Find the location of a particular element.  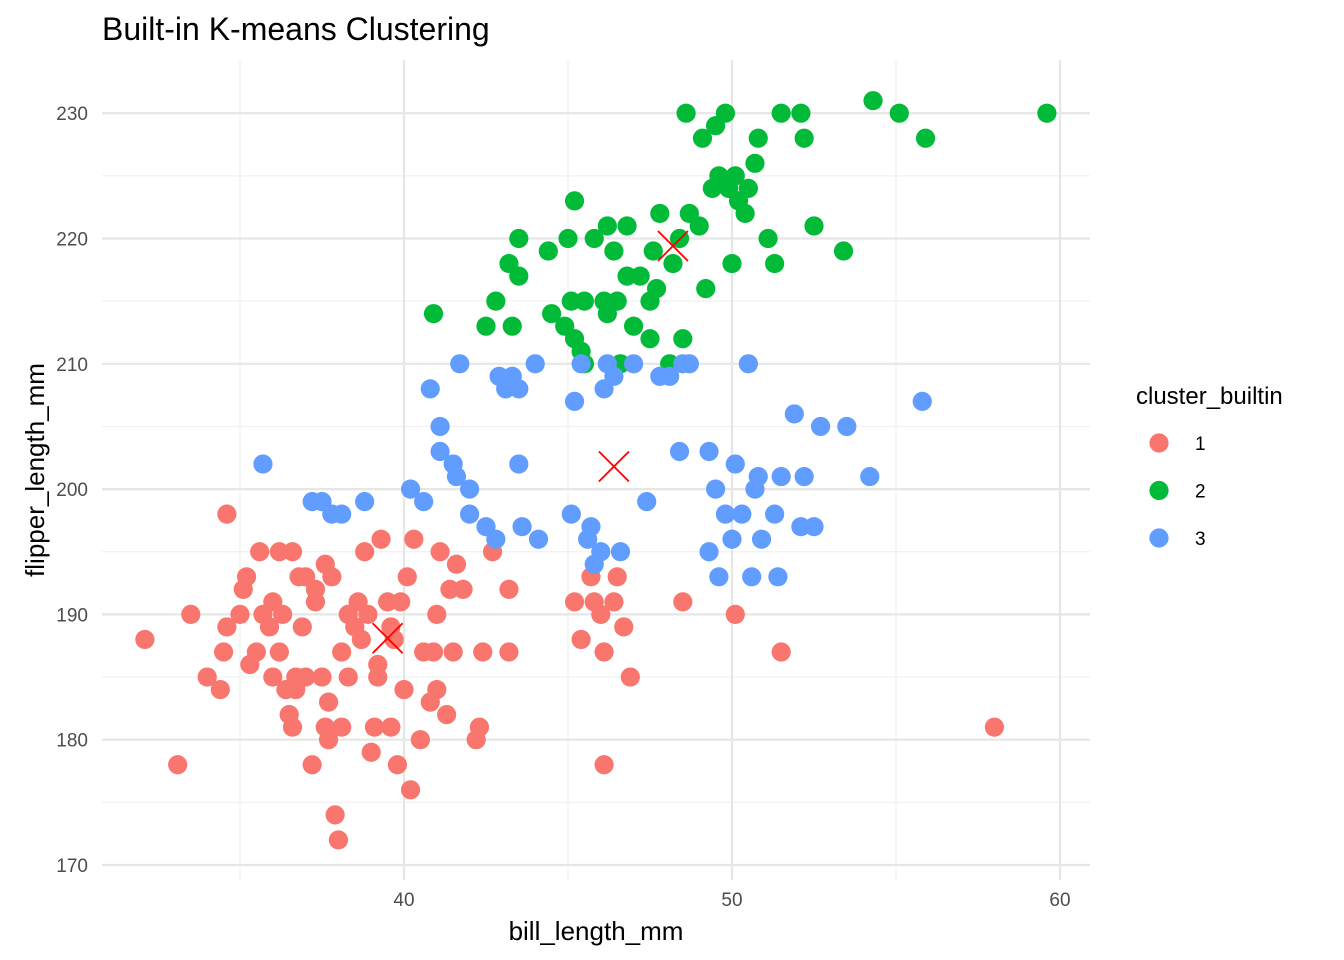

x-tick-label: 40 is located at coordinates (403, 900).